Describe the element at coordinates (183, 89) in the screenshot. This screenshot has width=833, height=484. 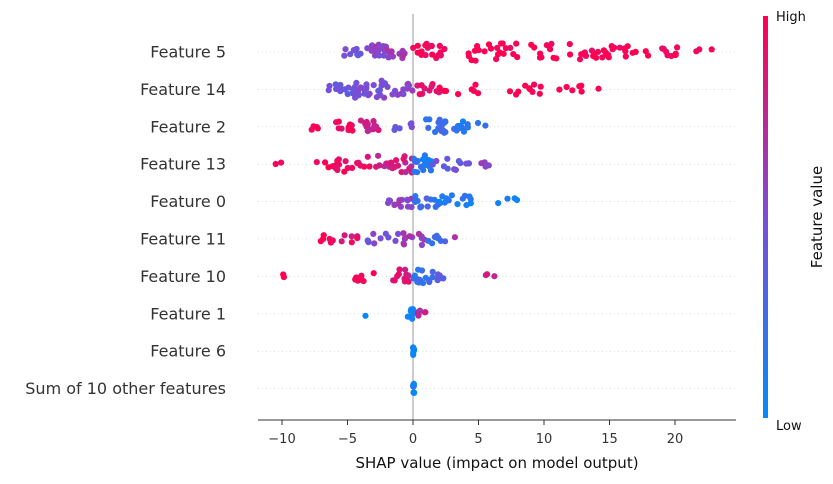
I see `feature-label: Feature 14` at that location.